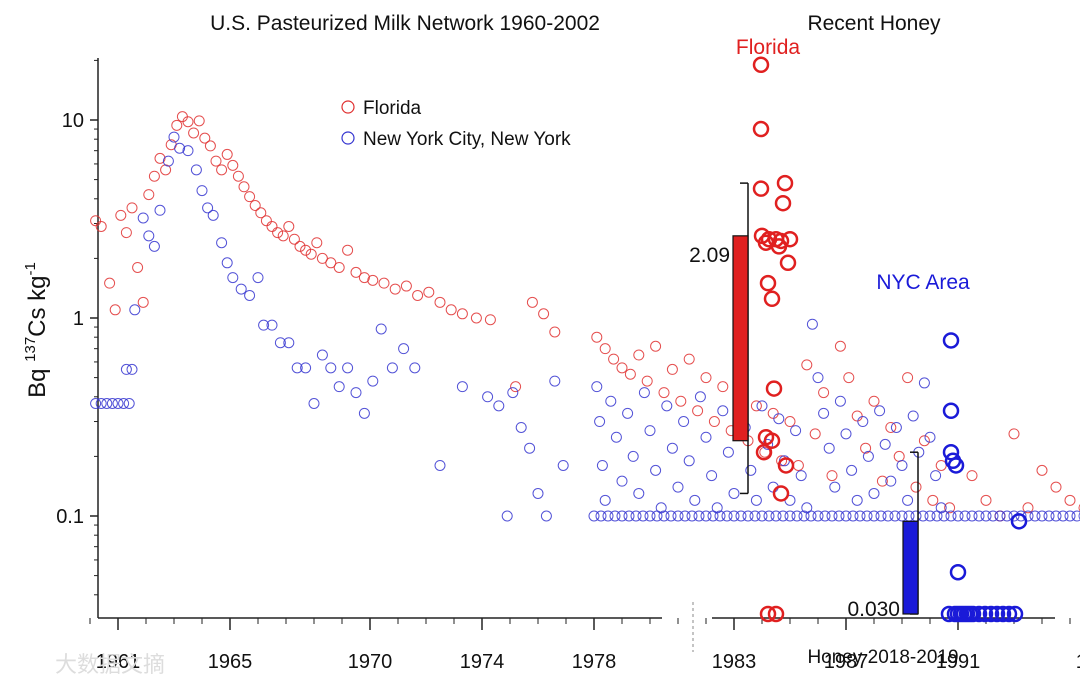  What do you see at coordinates (405, 23) in the screenshot?
I see `milk-chart-title: U.S. Pasteurized Milk Network 1960-2002` at bounding box center [405, 23].